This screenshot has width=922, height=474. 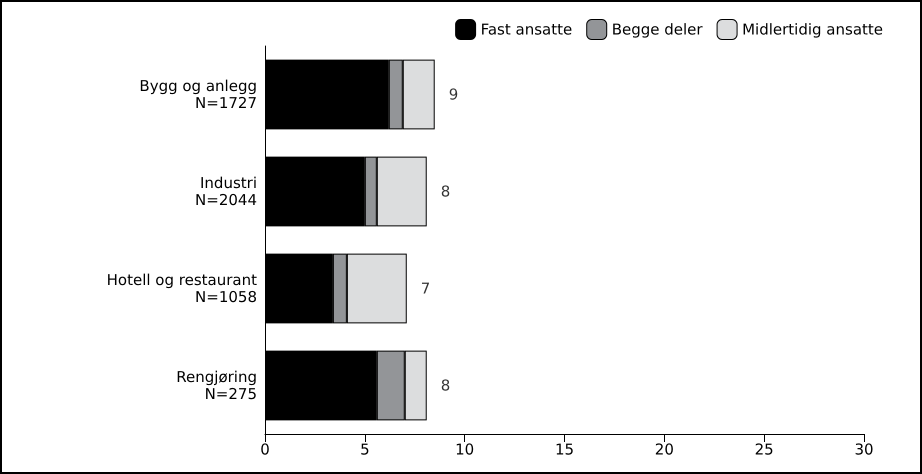 What do you see at coordinates (216, 385) in the screenshot?
I see `y-tick-label: Rengjøring N=275` at bounding box center [216, 385].